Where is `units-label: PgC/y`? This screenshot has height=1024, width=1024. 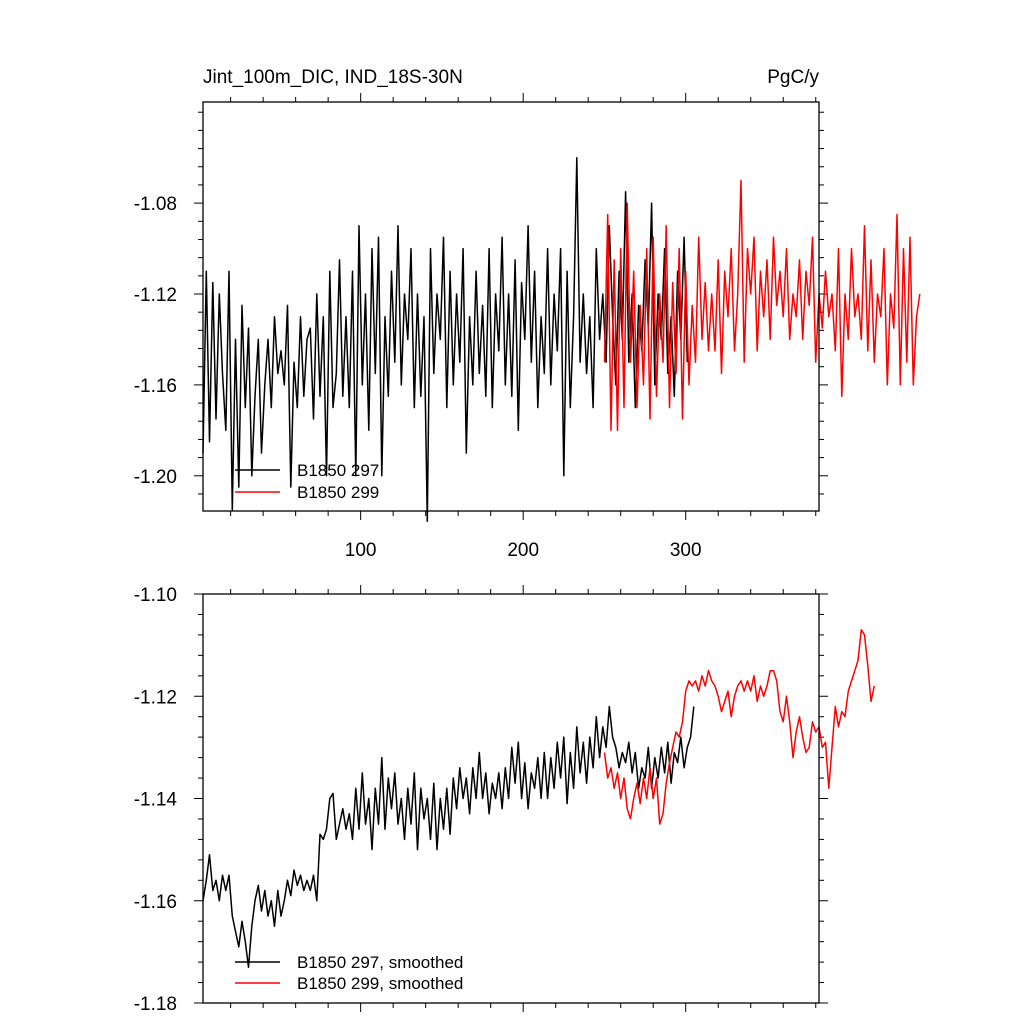 units-label: PgC/y is located at coordinates (793, 77).